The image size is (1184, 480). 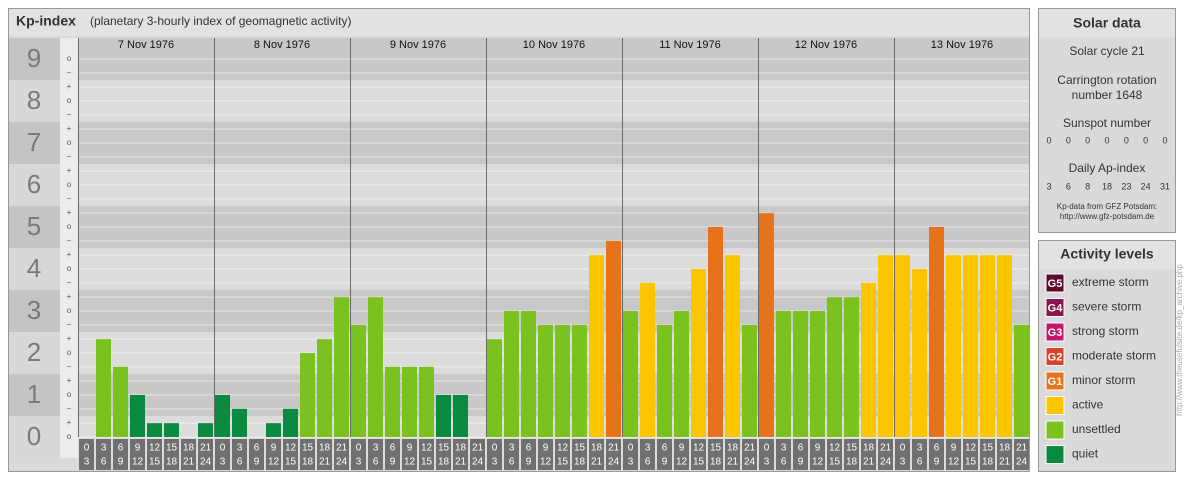 I want to click on level-name: quiet, so click(x=1085, y=454).